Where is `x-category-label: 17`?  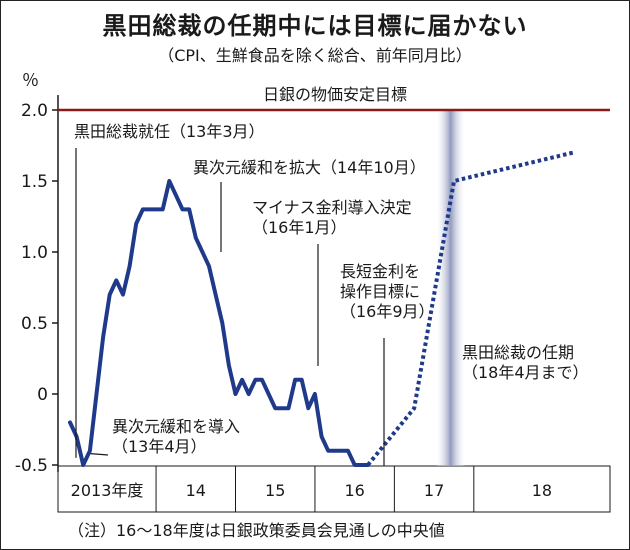
x-category-label: 17 is located at coordinates (434, 490).